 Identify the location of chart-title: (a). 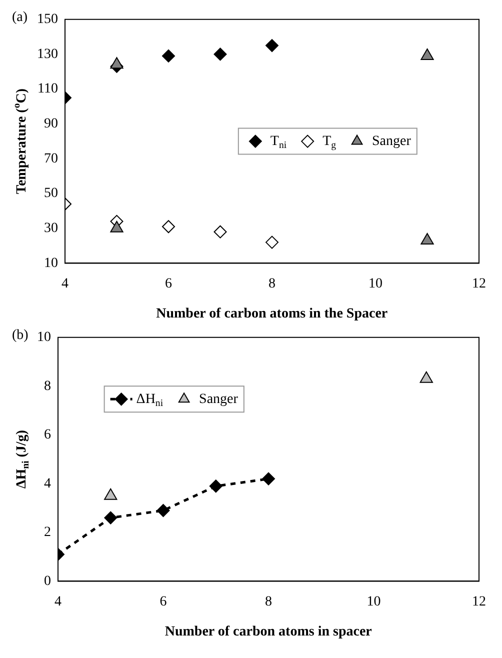
(20, 18).